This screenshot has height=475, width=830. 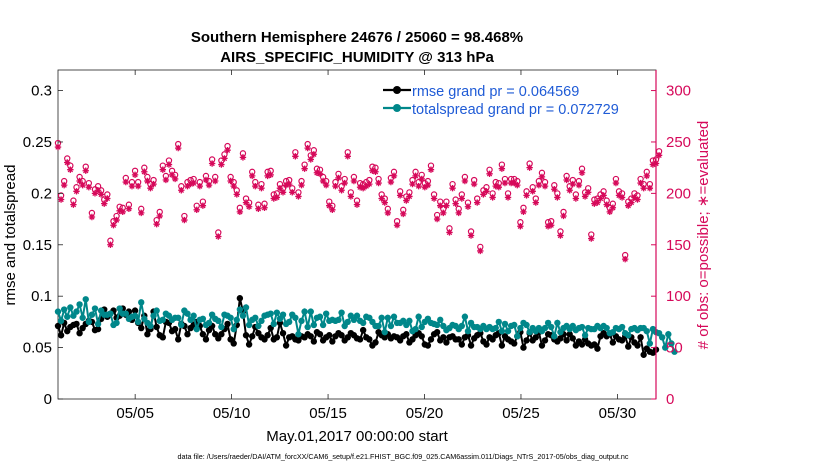 What do you see at coordinates (678, 142) in the screenshot?
I see `y-tick-label-right: 250` at bounding box center [678, 142].